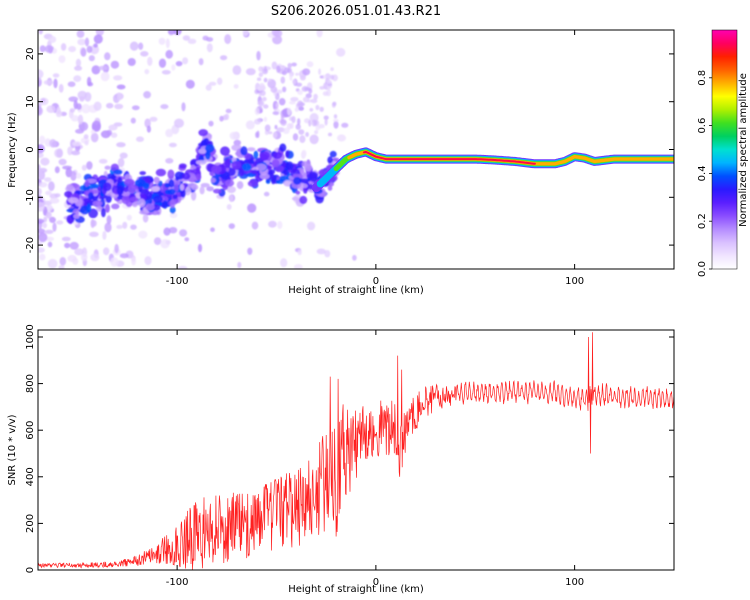  What do you see at coordinates (12, 150) in the screenshot?
I see `spectrogram-y-label: Frequency (Hz)` at bounding box center [12, 150].